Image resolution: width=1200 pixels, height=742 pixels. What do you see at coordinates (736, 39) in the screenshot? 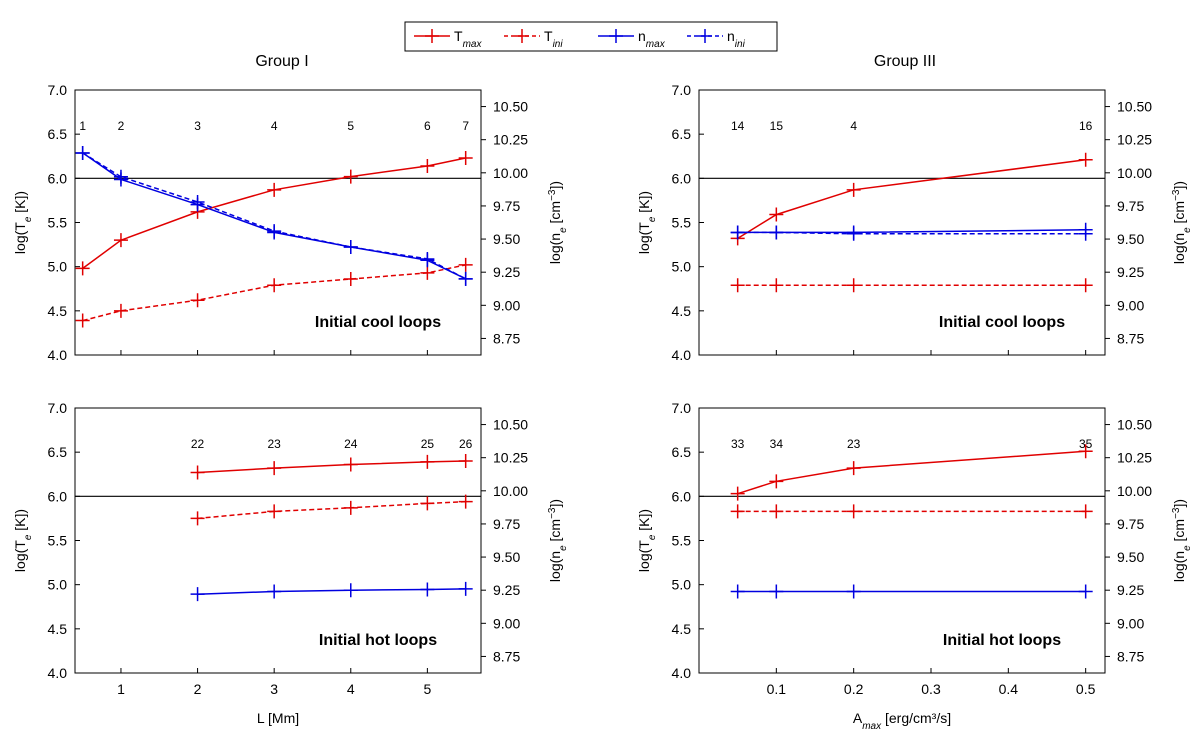
I see `legend-label: nini` at bounding box center [736, 39].